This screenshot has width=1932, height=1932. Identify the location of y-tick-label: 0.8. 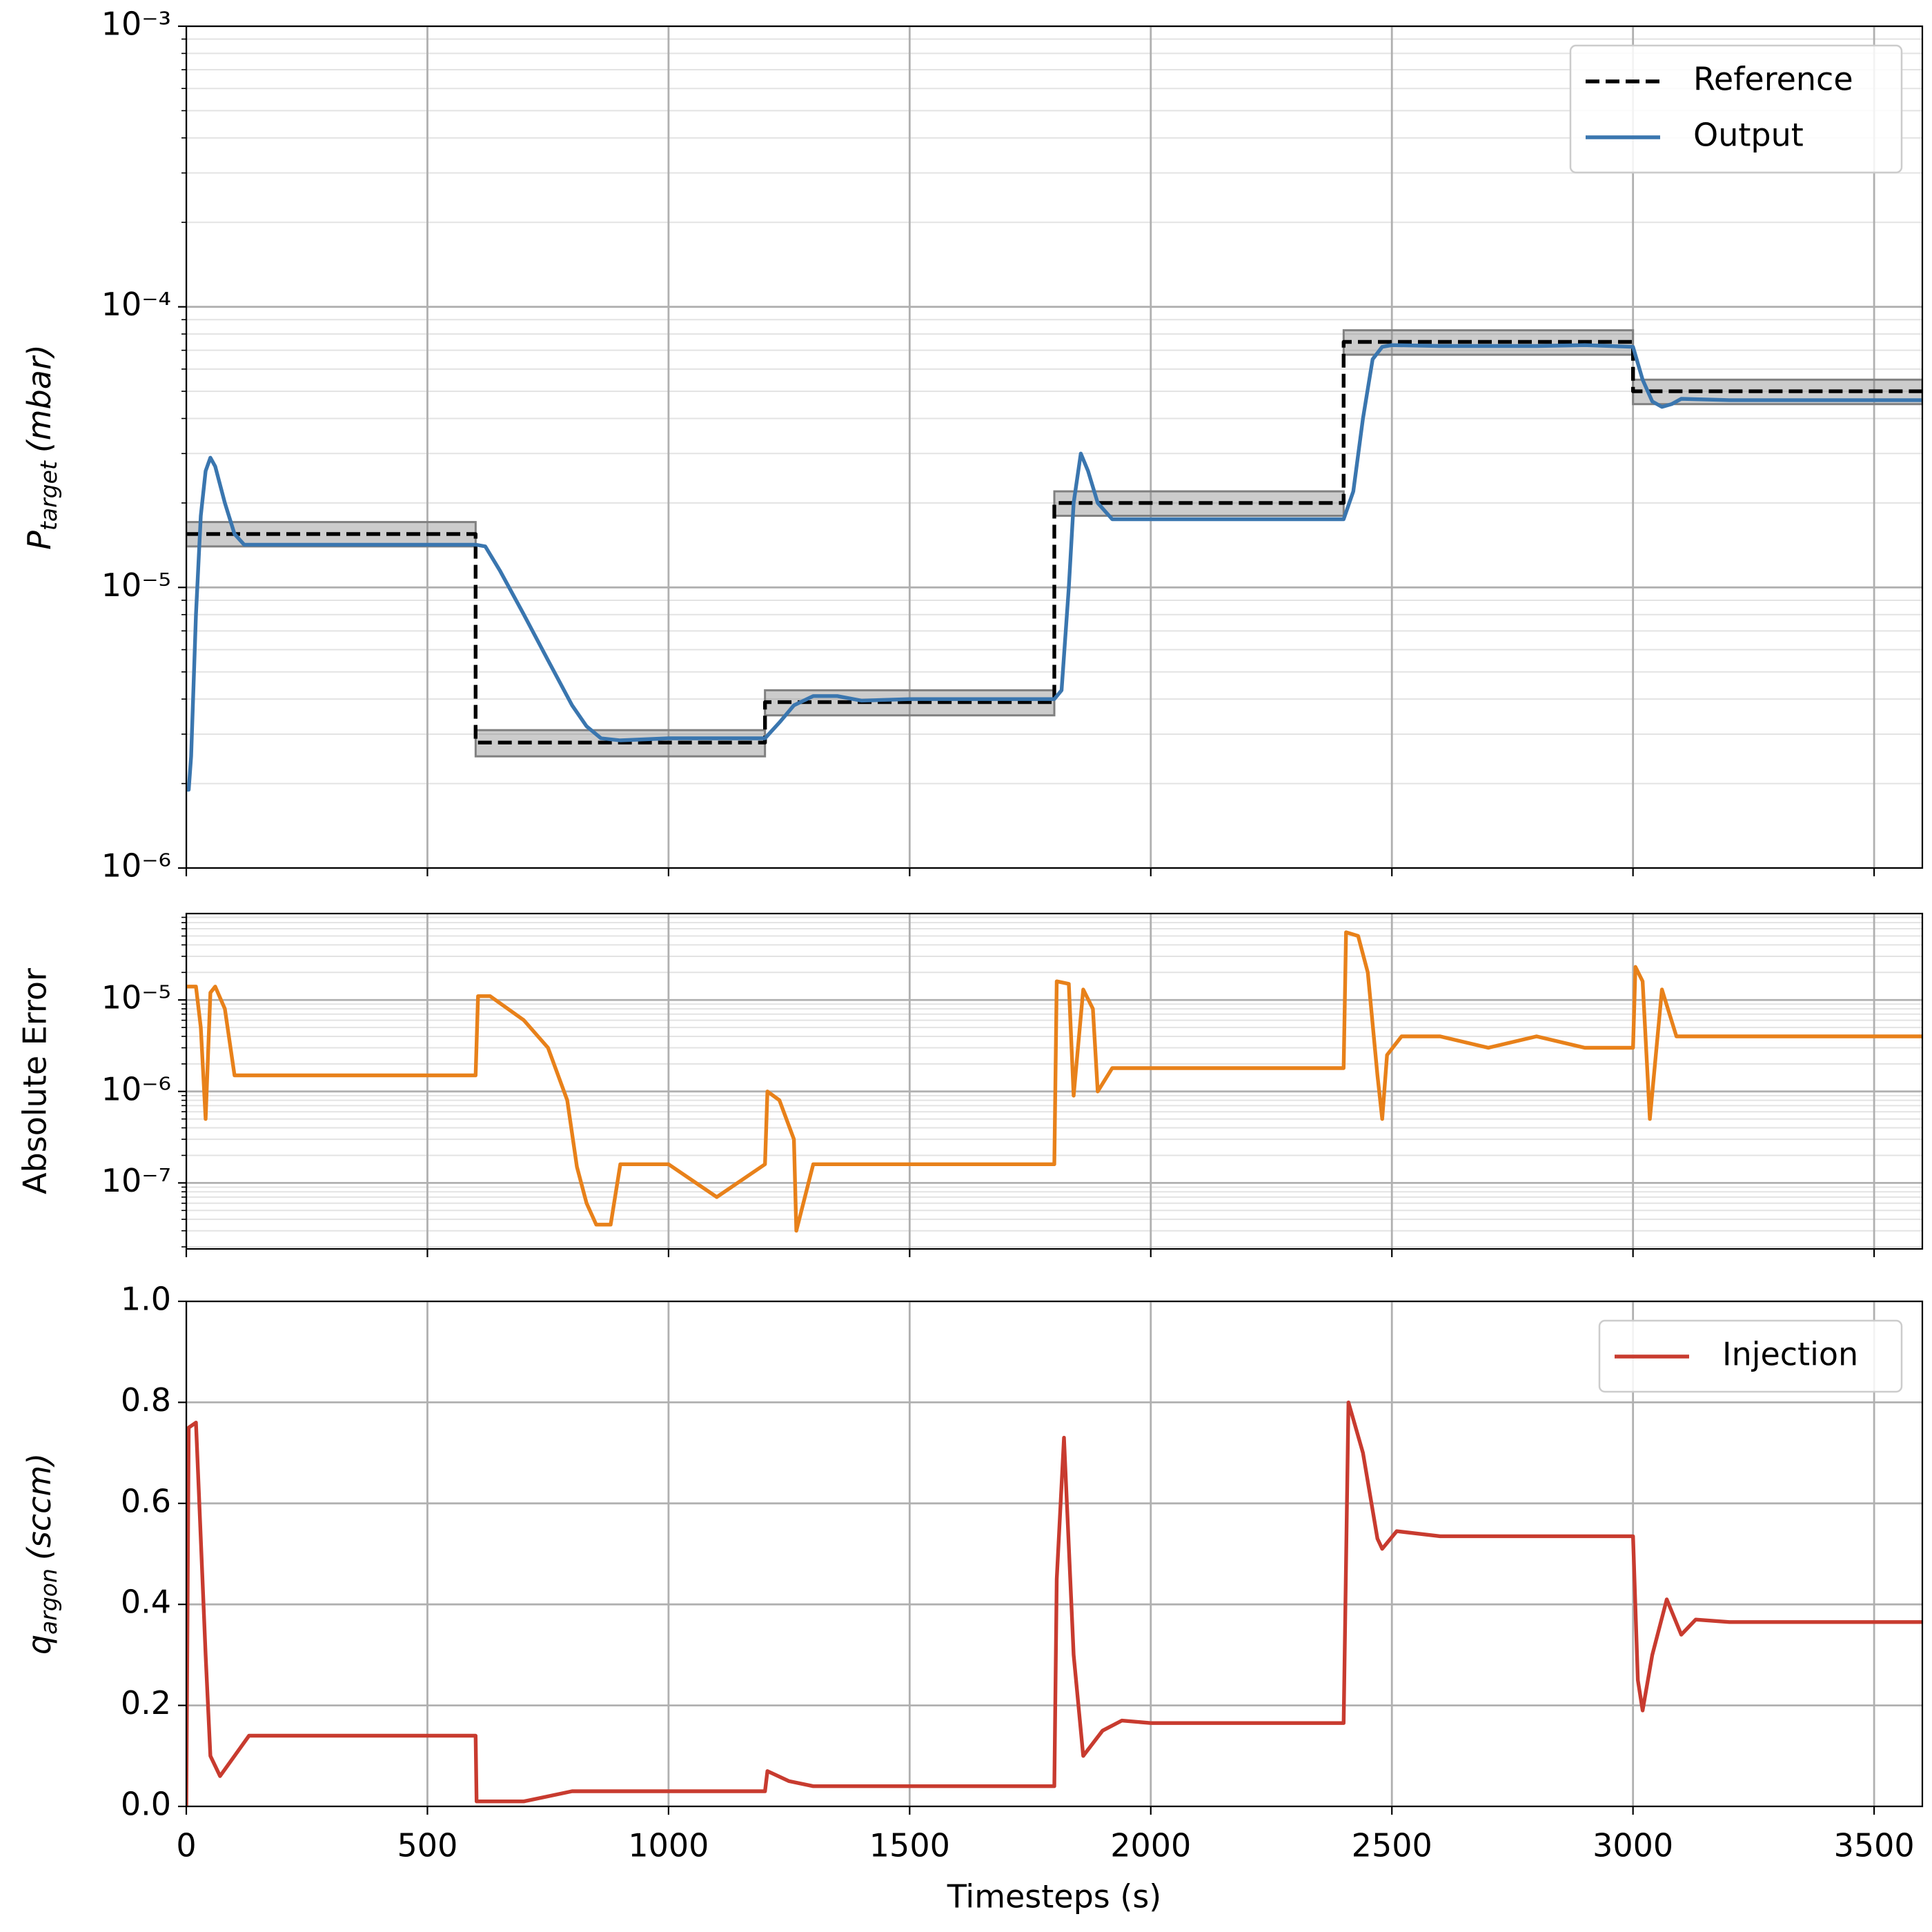
(146, 1400).